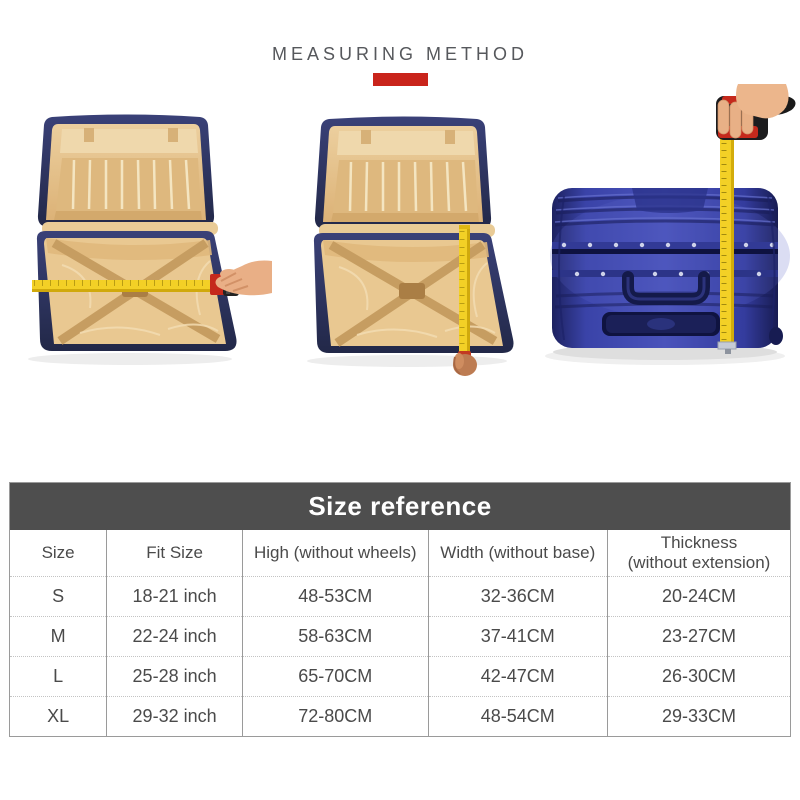  Describe the element at coordinates (517, 676) in the screenshot. I see `table-cell: 42-47CM` at that location.